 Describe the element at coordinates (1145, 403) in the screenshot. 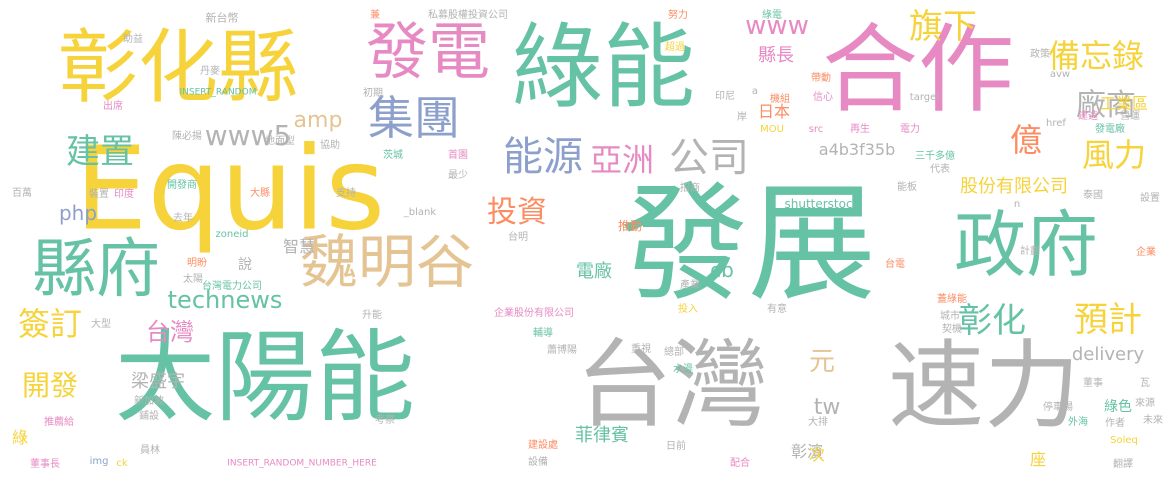

I see `word-laiyuan: 來源` at that location.